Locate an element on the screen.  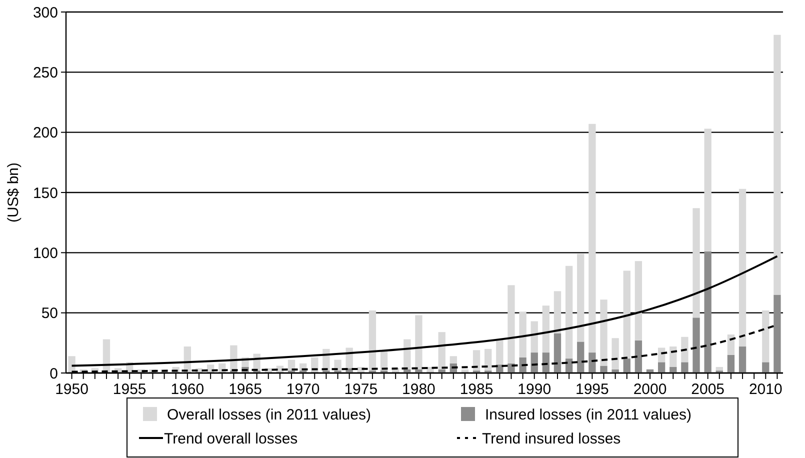
x-tick-label: 2005 is located at coordinates (708, 389).